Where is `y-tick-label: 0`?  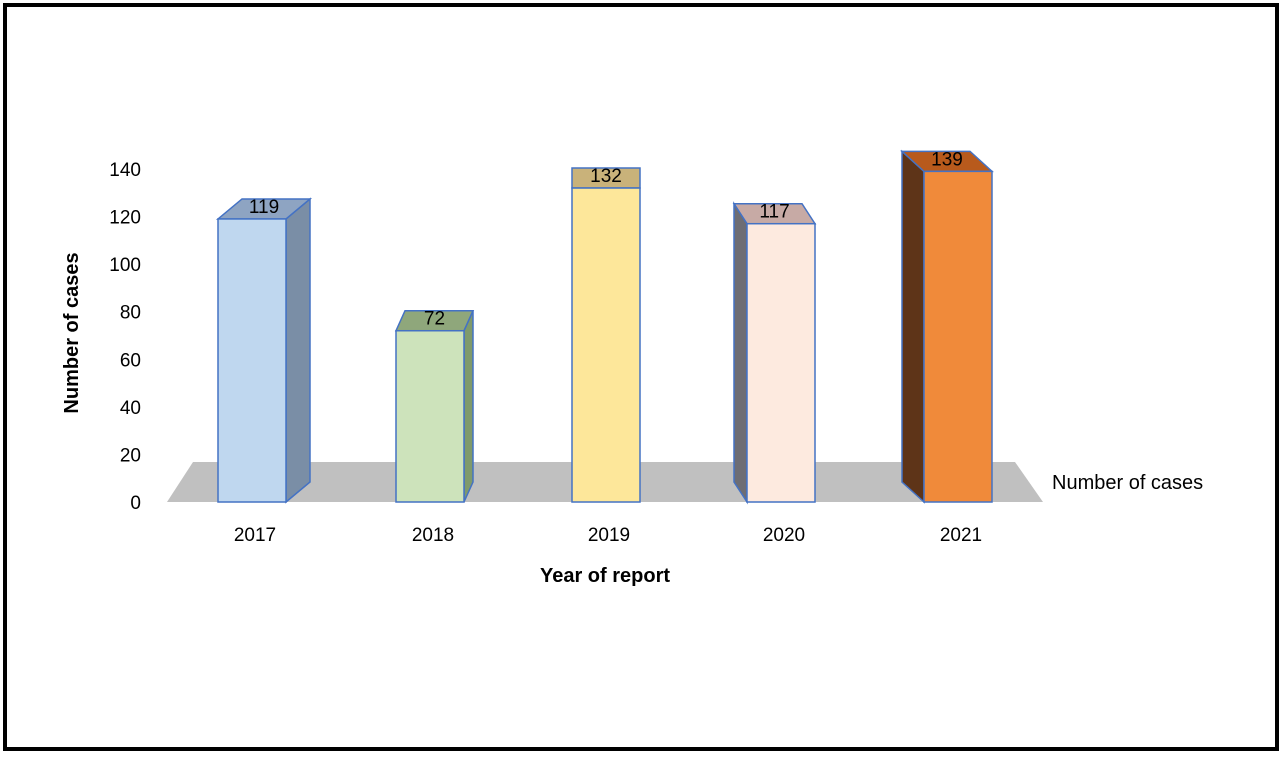 y-tick-label: 0 is located at coordinates (135, 503).